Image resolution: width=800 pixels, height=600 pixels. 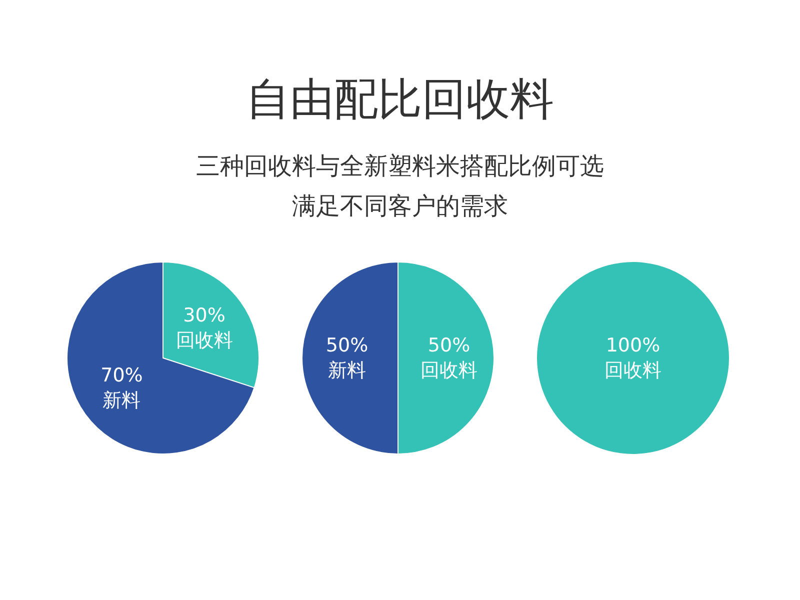 I want to click on data-label: 30%, so click(x=204, y=315).